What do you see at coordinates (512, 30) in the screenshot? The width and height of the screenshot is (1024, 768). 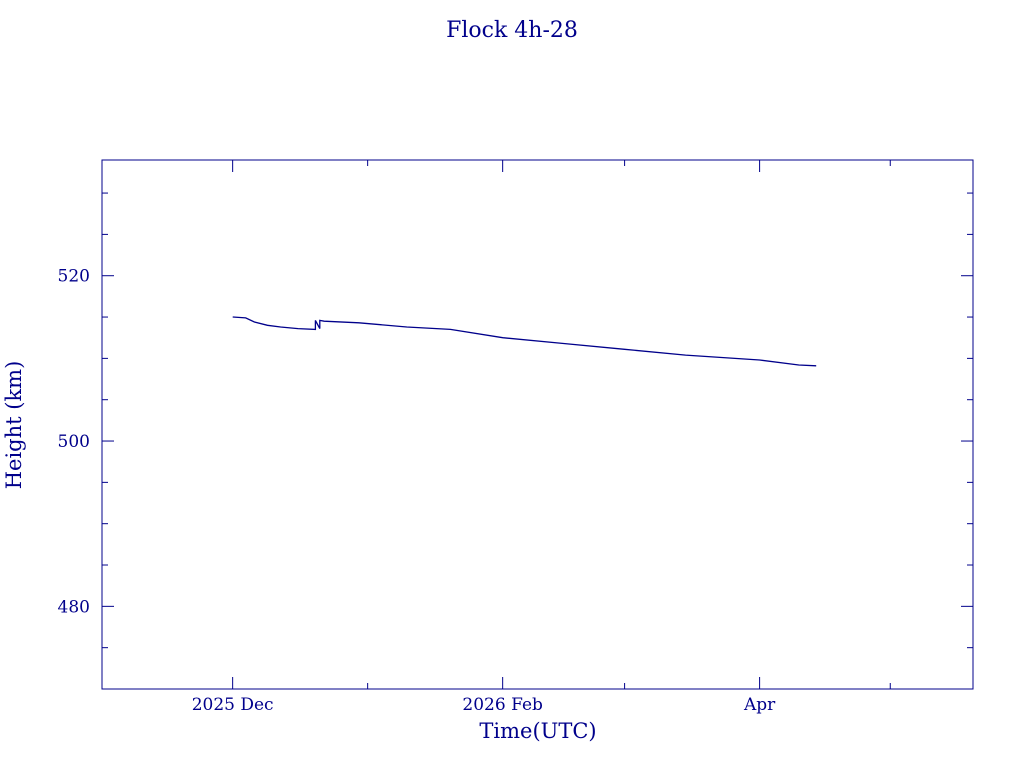 I see `chart-title: Flock 4h-28` at bounding box center [512, 30].